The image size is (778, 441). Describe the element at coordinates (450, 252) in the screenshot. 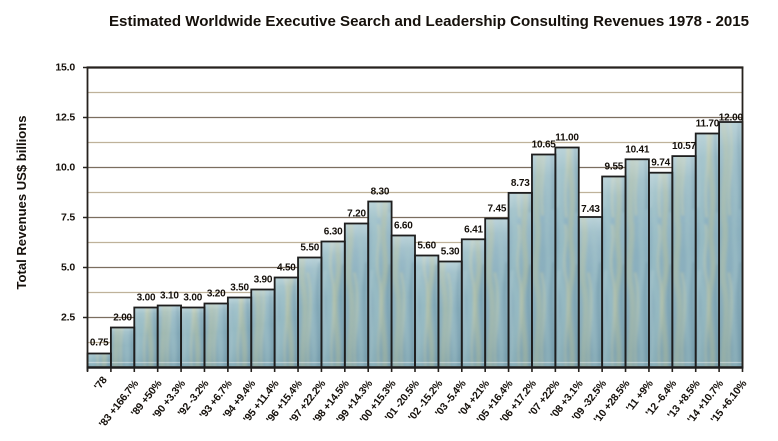

I see `svg-text: 5.30` at that location.